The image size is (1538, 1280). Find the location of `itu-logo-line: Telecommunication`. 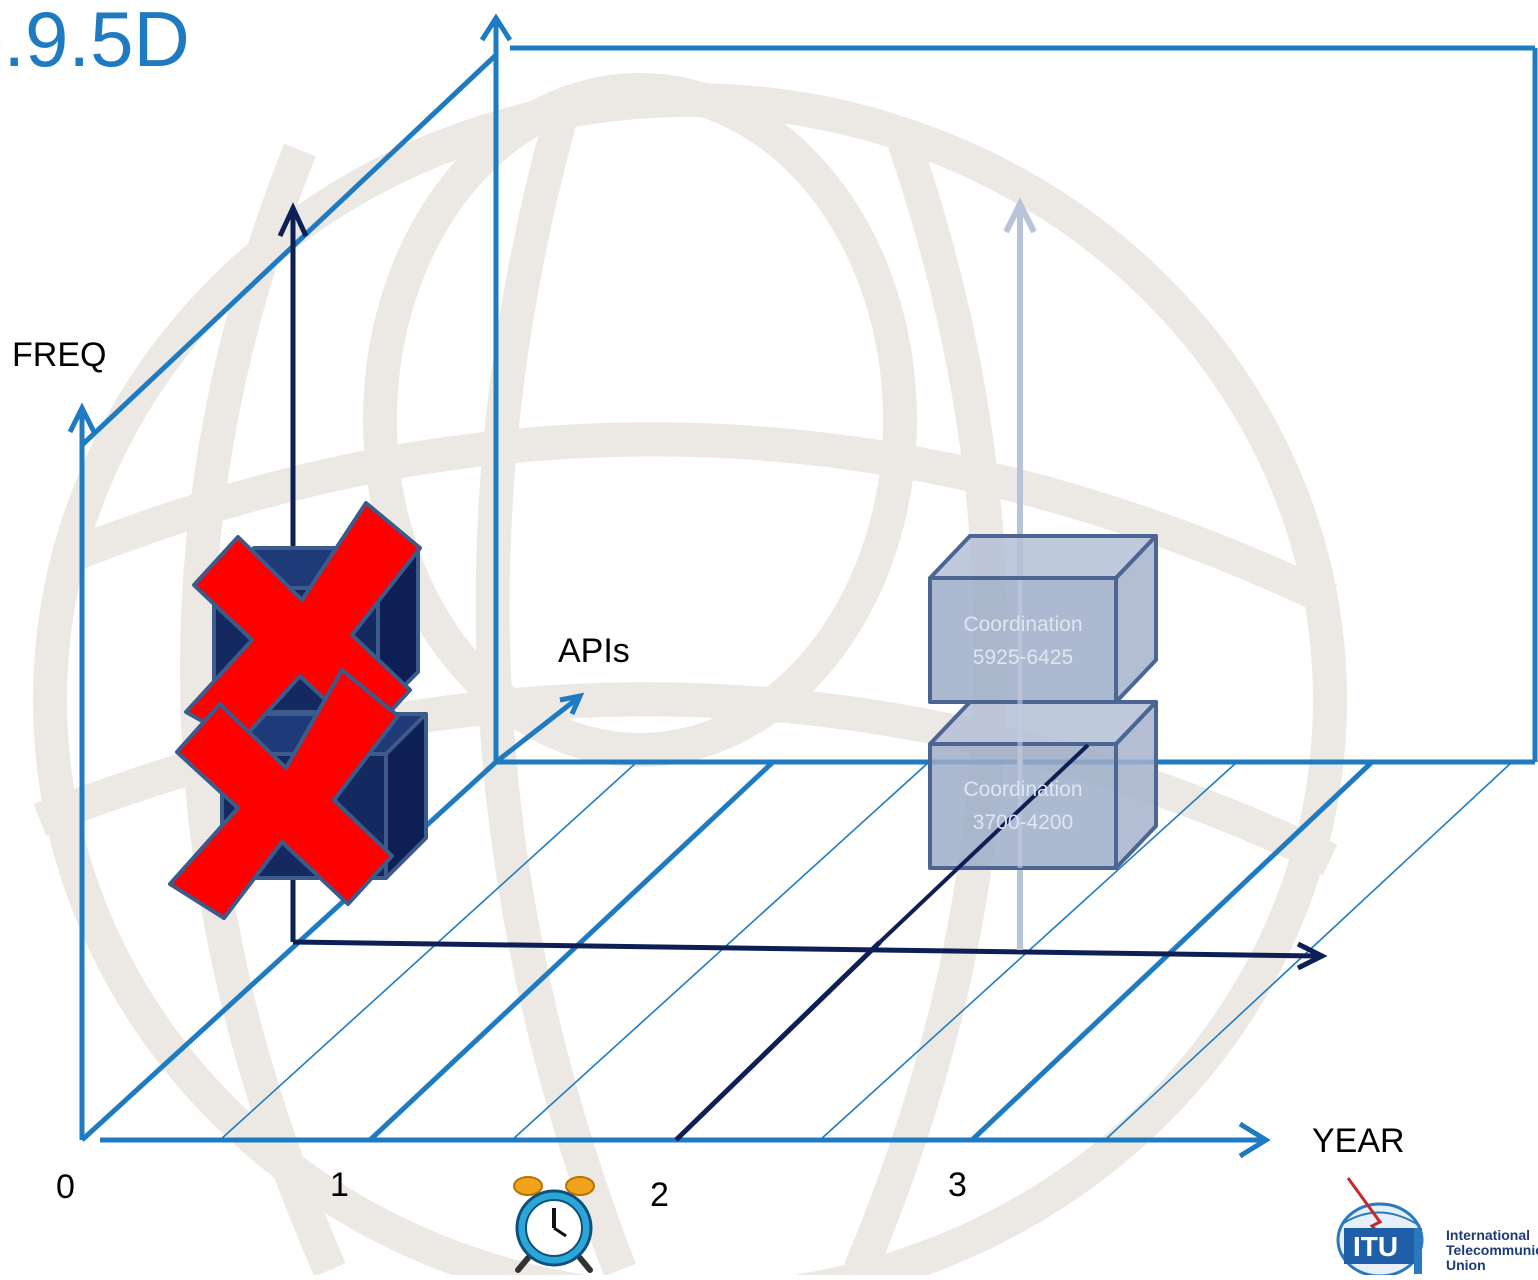

itu-logo-line: Telecommunication is located at coordinates (1492, 1250).